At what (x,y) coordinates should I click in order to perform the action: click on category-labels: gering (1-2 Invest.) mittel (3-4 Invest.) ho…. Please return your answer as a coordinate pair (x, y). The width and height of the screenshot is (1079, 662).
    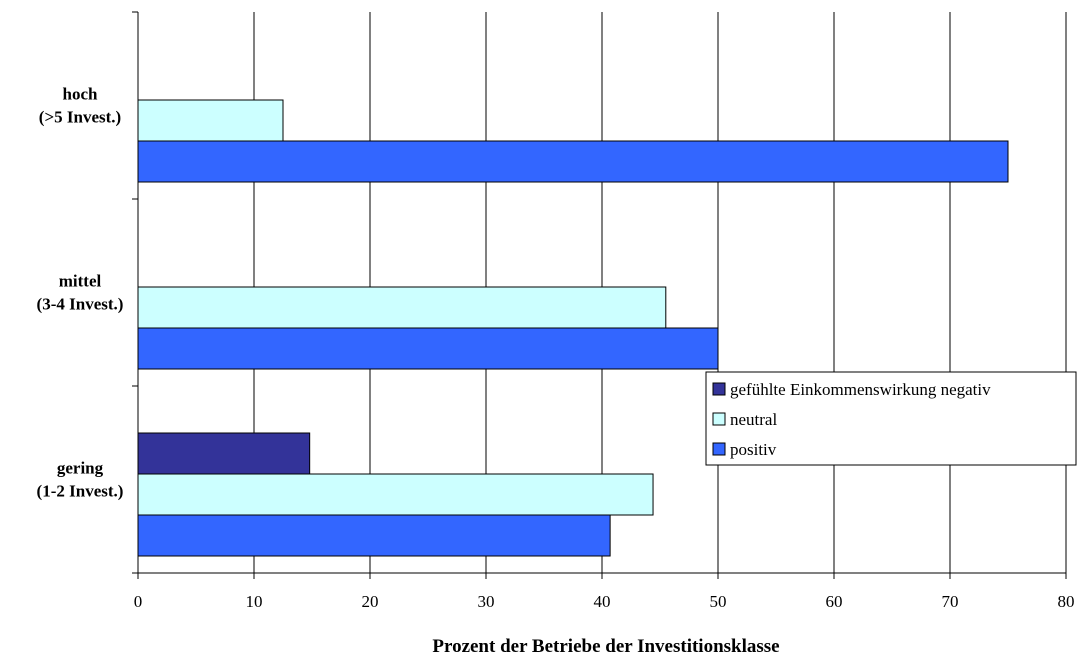
    Looking at the image, I should click on (80, 293).